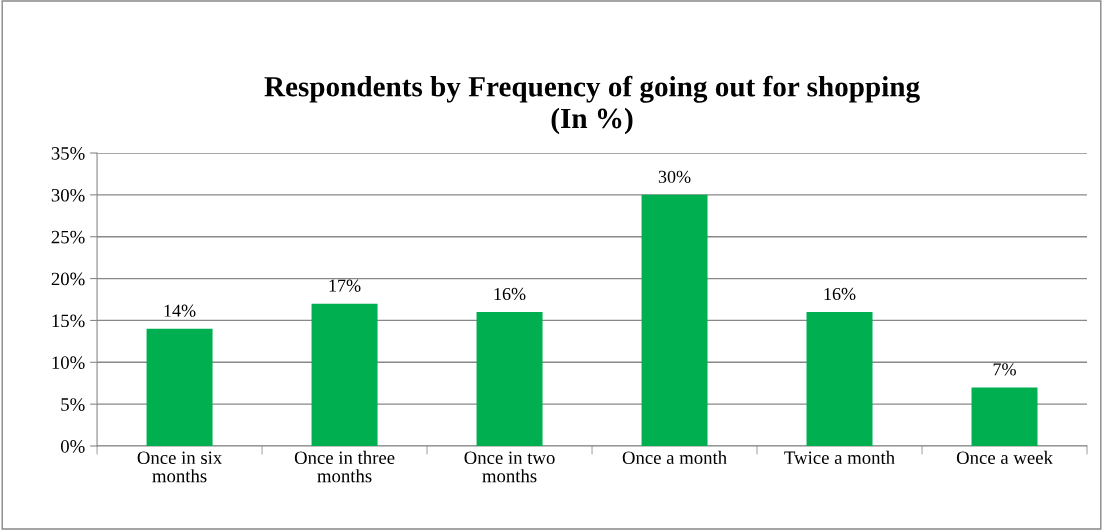 This screenshot has width=1103, height=530. What do you see at coordinates (68, 153) in the screenshot?
I see `y-tick-label: 35%` at bounding box center [68, 153].